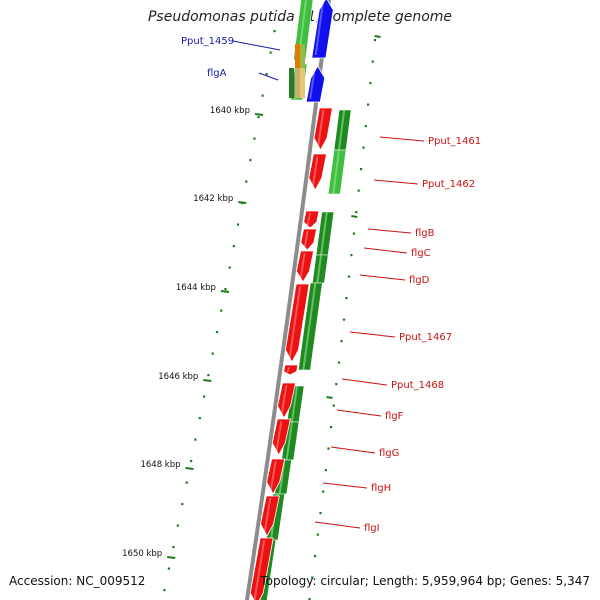  What do you see at coordinates (454, 141) in the screenshot?
I see `gene-label: Pput_1461` at bounding box center [454, 141].